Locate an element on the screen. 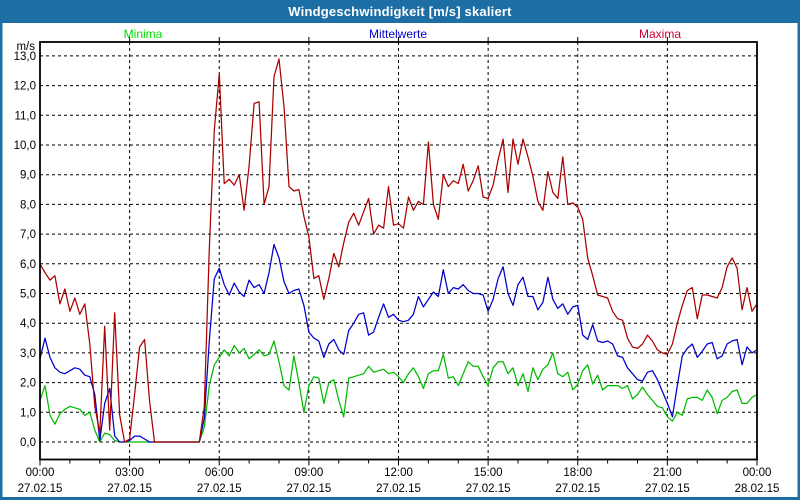 The image size is (800, 500). window-border-bottom is located at coordinates (400, 498).